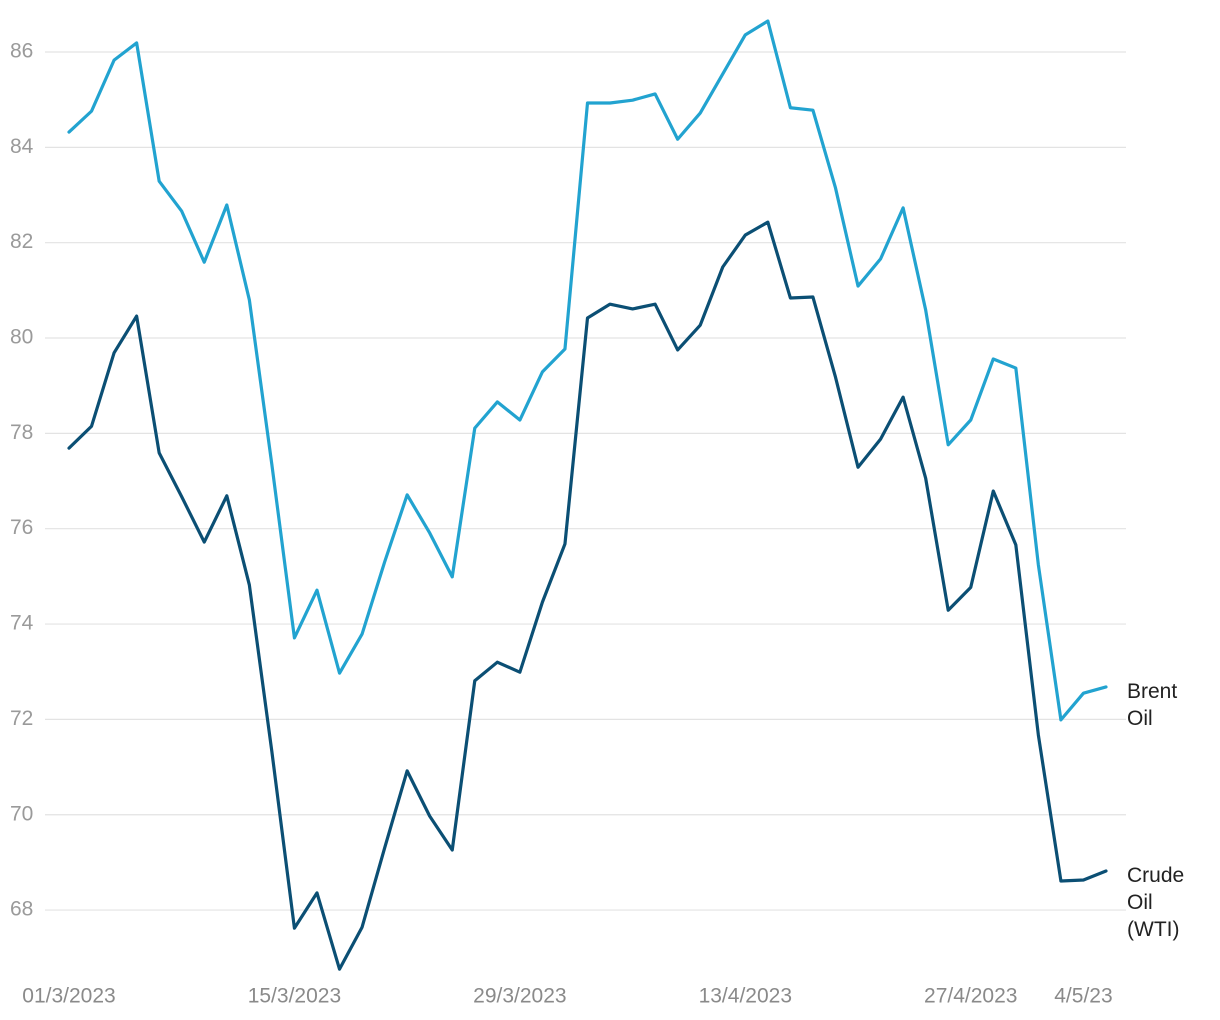 The height and width of the screenshot is (1020, 1220). Describe the element at coordinates (745, 996) in the screenshot. I see `x-tick-label: 13/4/2023` at that location.